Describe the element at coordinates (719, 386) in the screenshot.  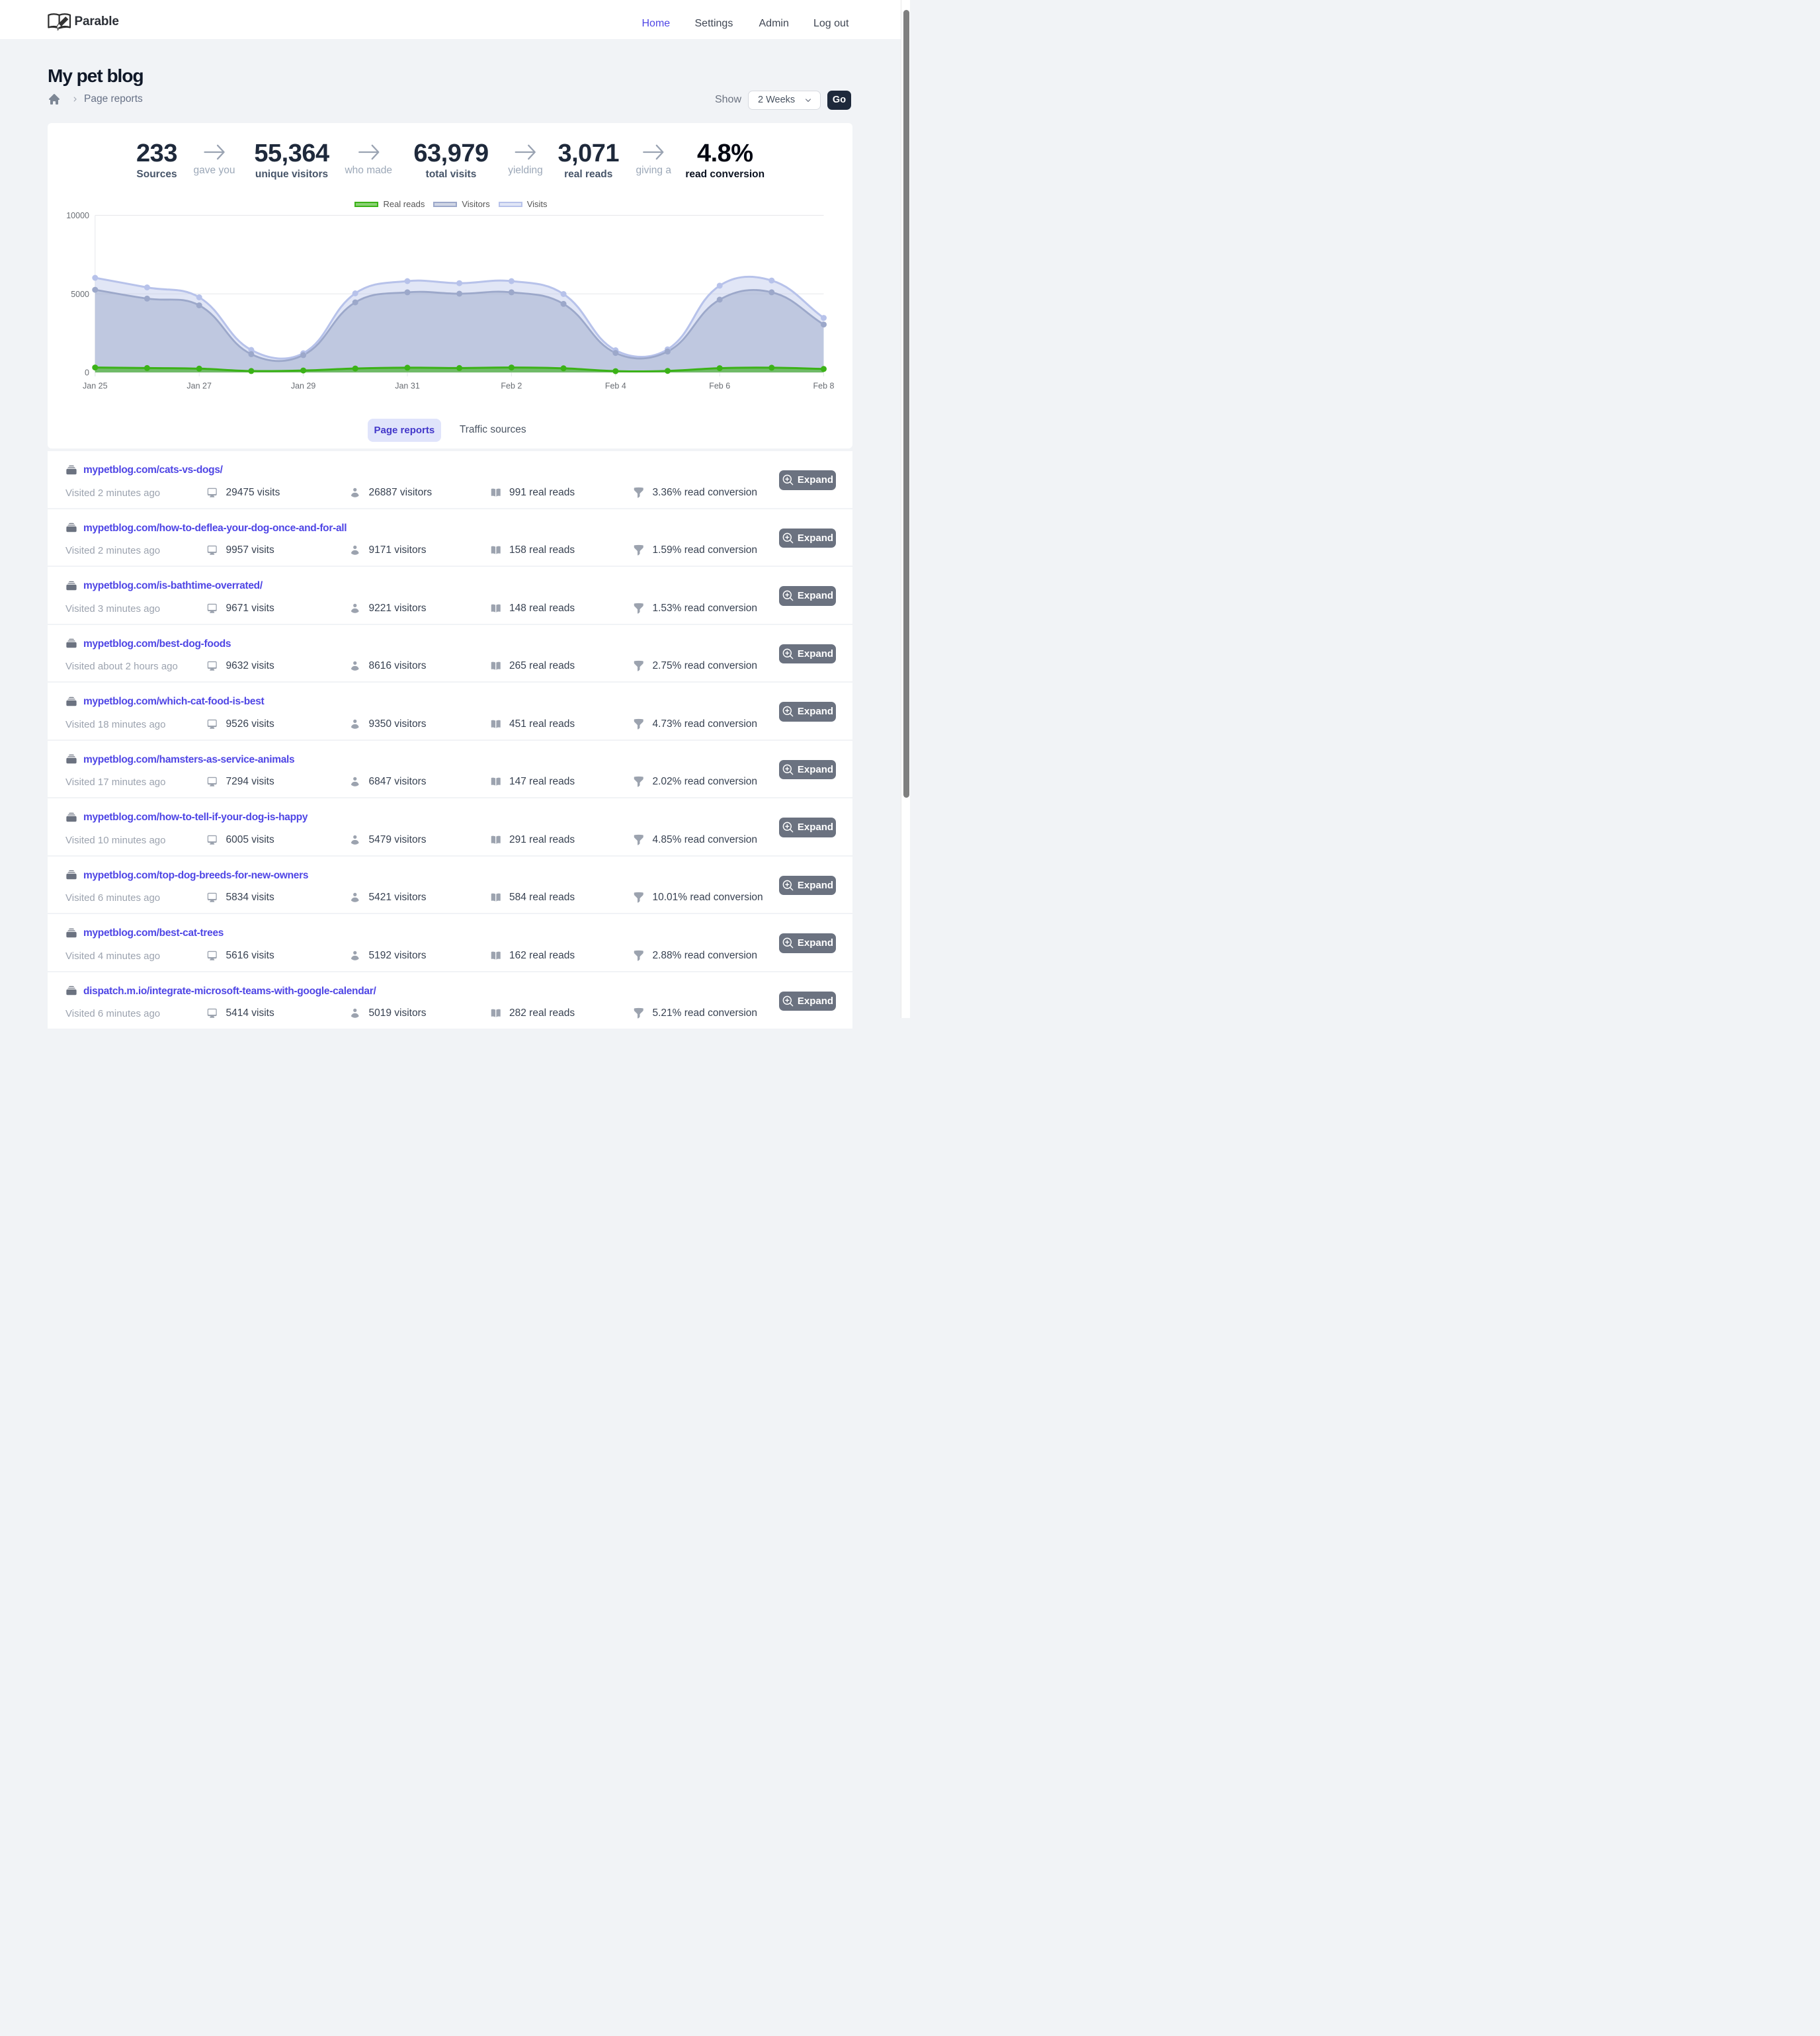
I see `svg-text: Feb 6` at that location.